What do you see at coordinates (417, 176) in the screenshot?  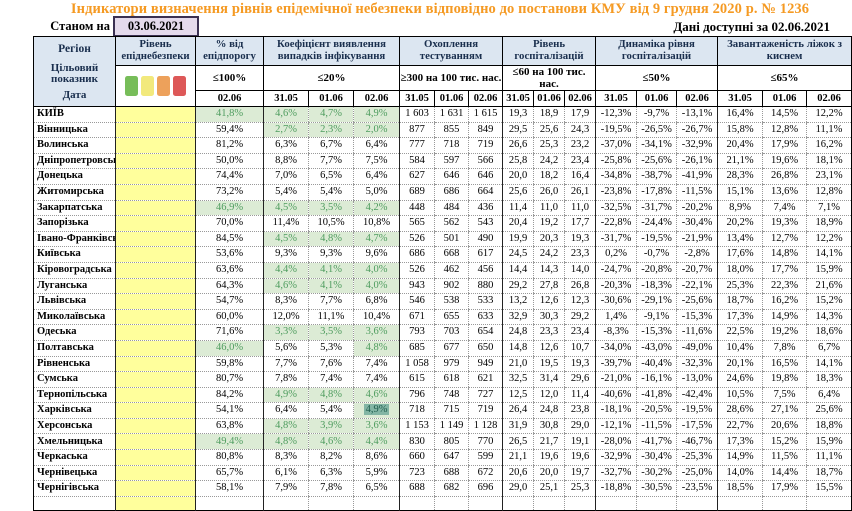 I see `value-cell: 627` at bounding box center [417, 176].